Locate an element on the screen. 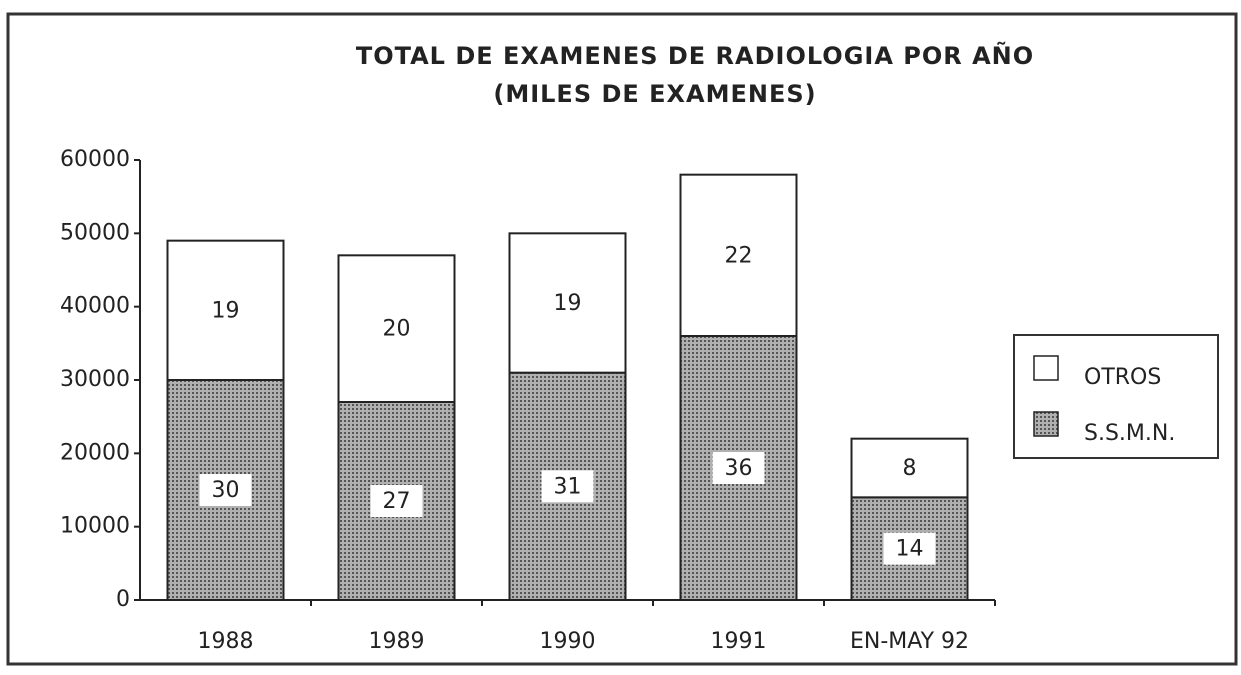 The height and width of the screenshot is (675, 1241). y-tick-label: 50000 is located at coordinates (95, 232).